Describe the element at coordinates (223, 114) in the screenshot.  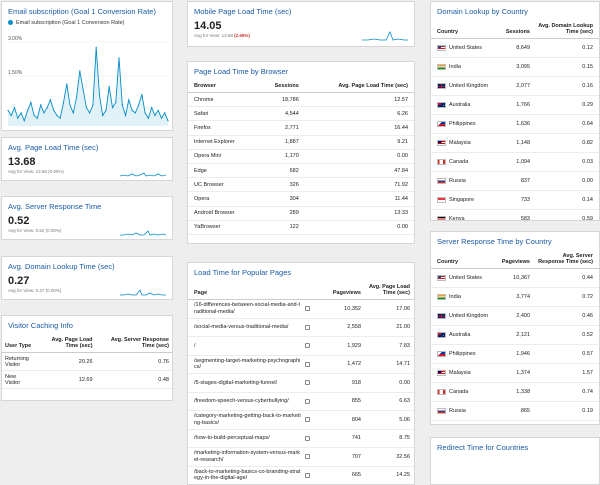
I see `browser-cell: Safari` at that location.